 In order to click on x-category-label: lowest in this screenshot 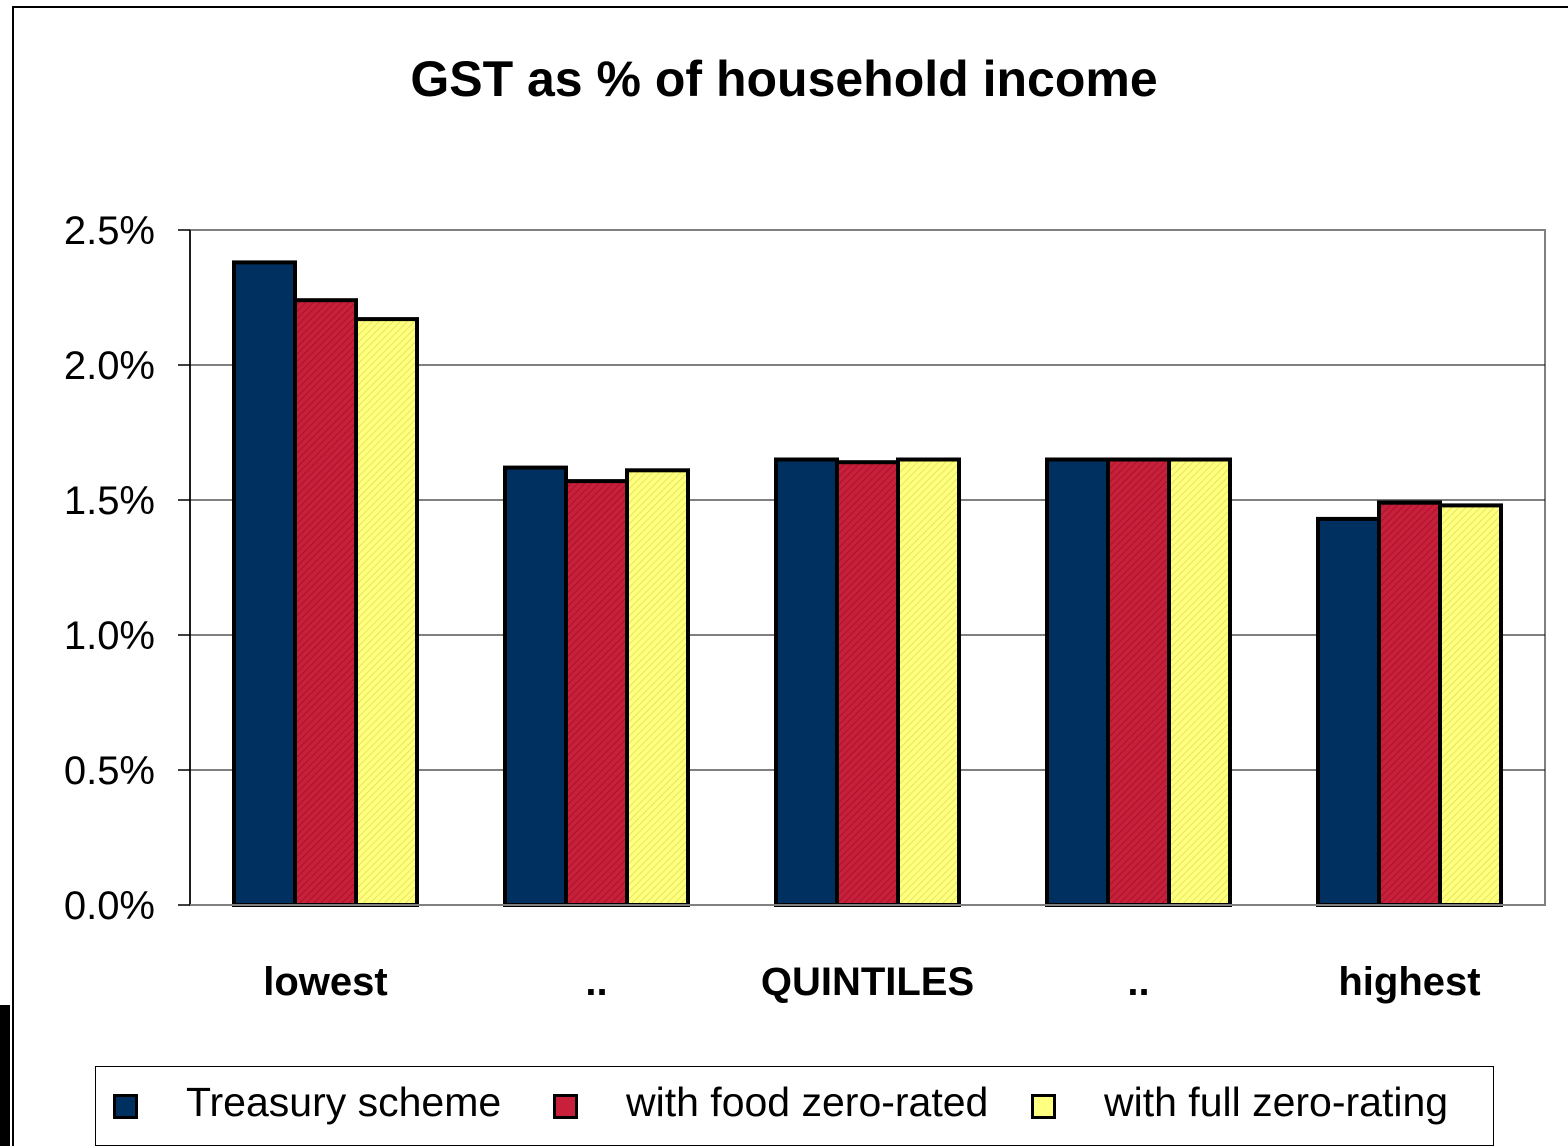, I will do `click(325, 982)`.